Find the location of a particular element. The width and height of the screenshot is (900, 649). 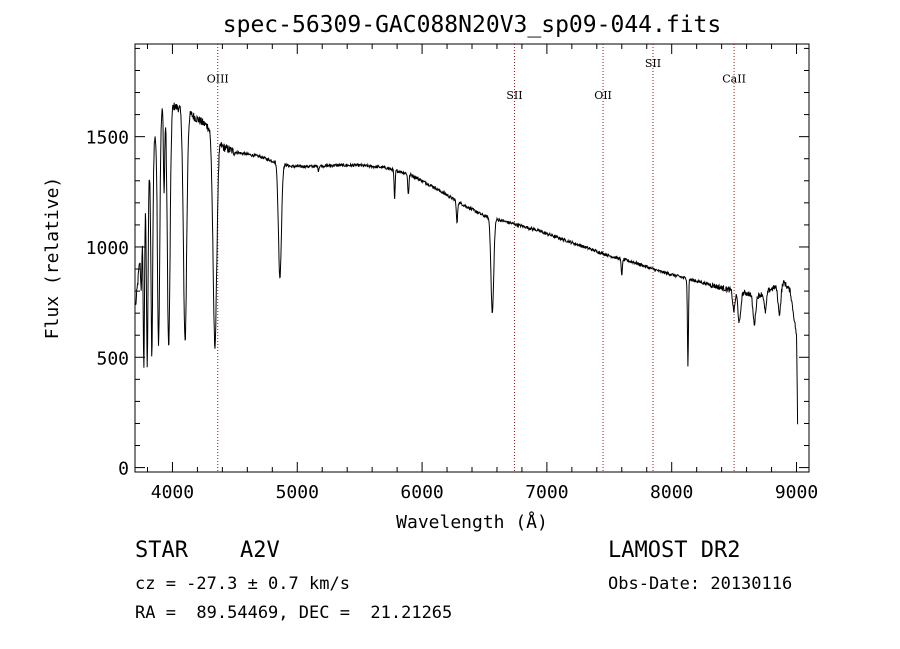

line-marker-label: OIII is located at coordinates (218, 79).